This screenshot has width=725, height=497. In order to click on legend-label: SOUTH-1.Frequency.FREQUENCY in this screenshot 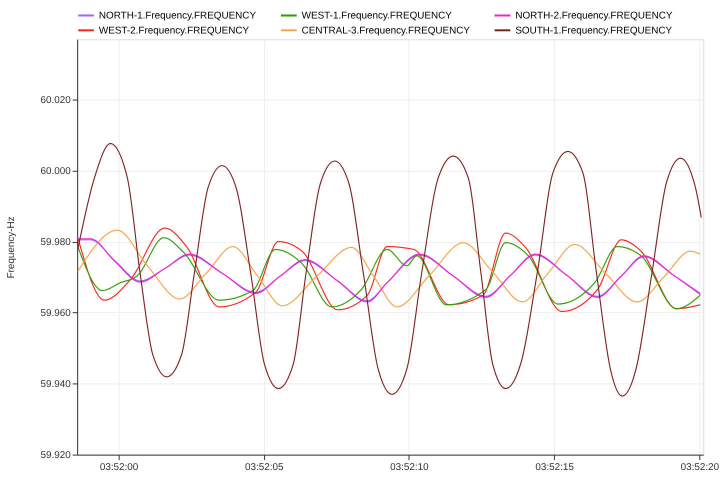, I will do `click(593, 30)`.